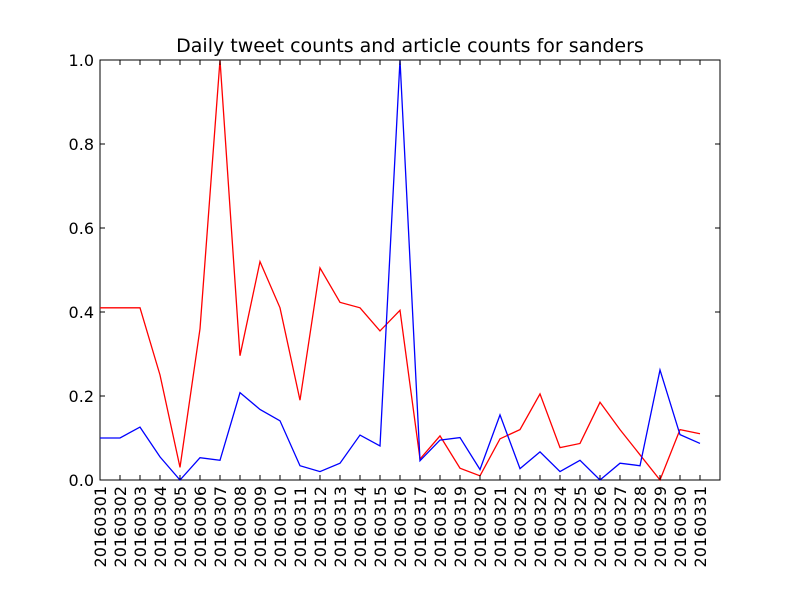  What do you see at coordinates (640, 526) in the screenshot?
I see `x-tick-label: 20160328` at bounding box center [640, 526].